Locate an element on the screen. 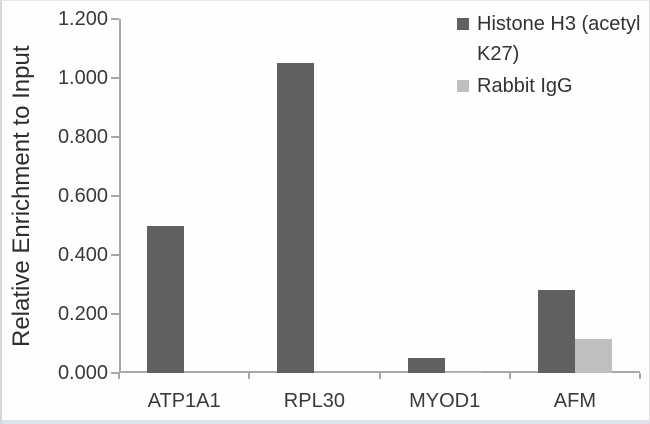 The width and height of the screenshot is (650, 424). x-category-label: MYOD1 is located at coordinates (445, 401).